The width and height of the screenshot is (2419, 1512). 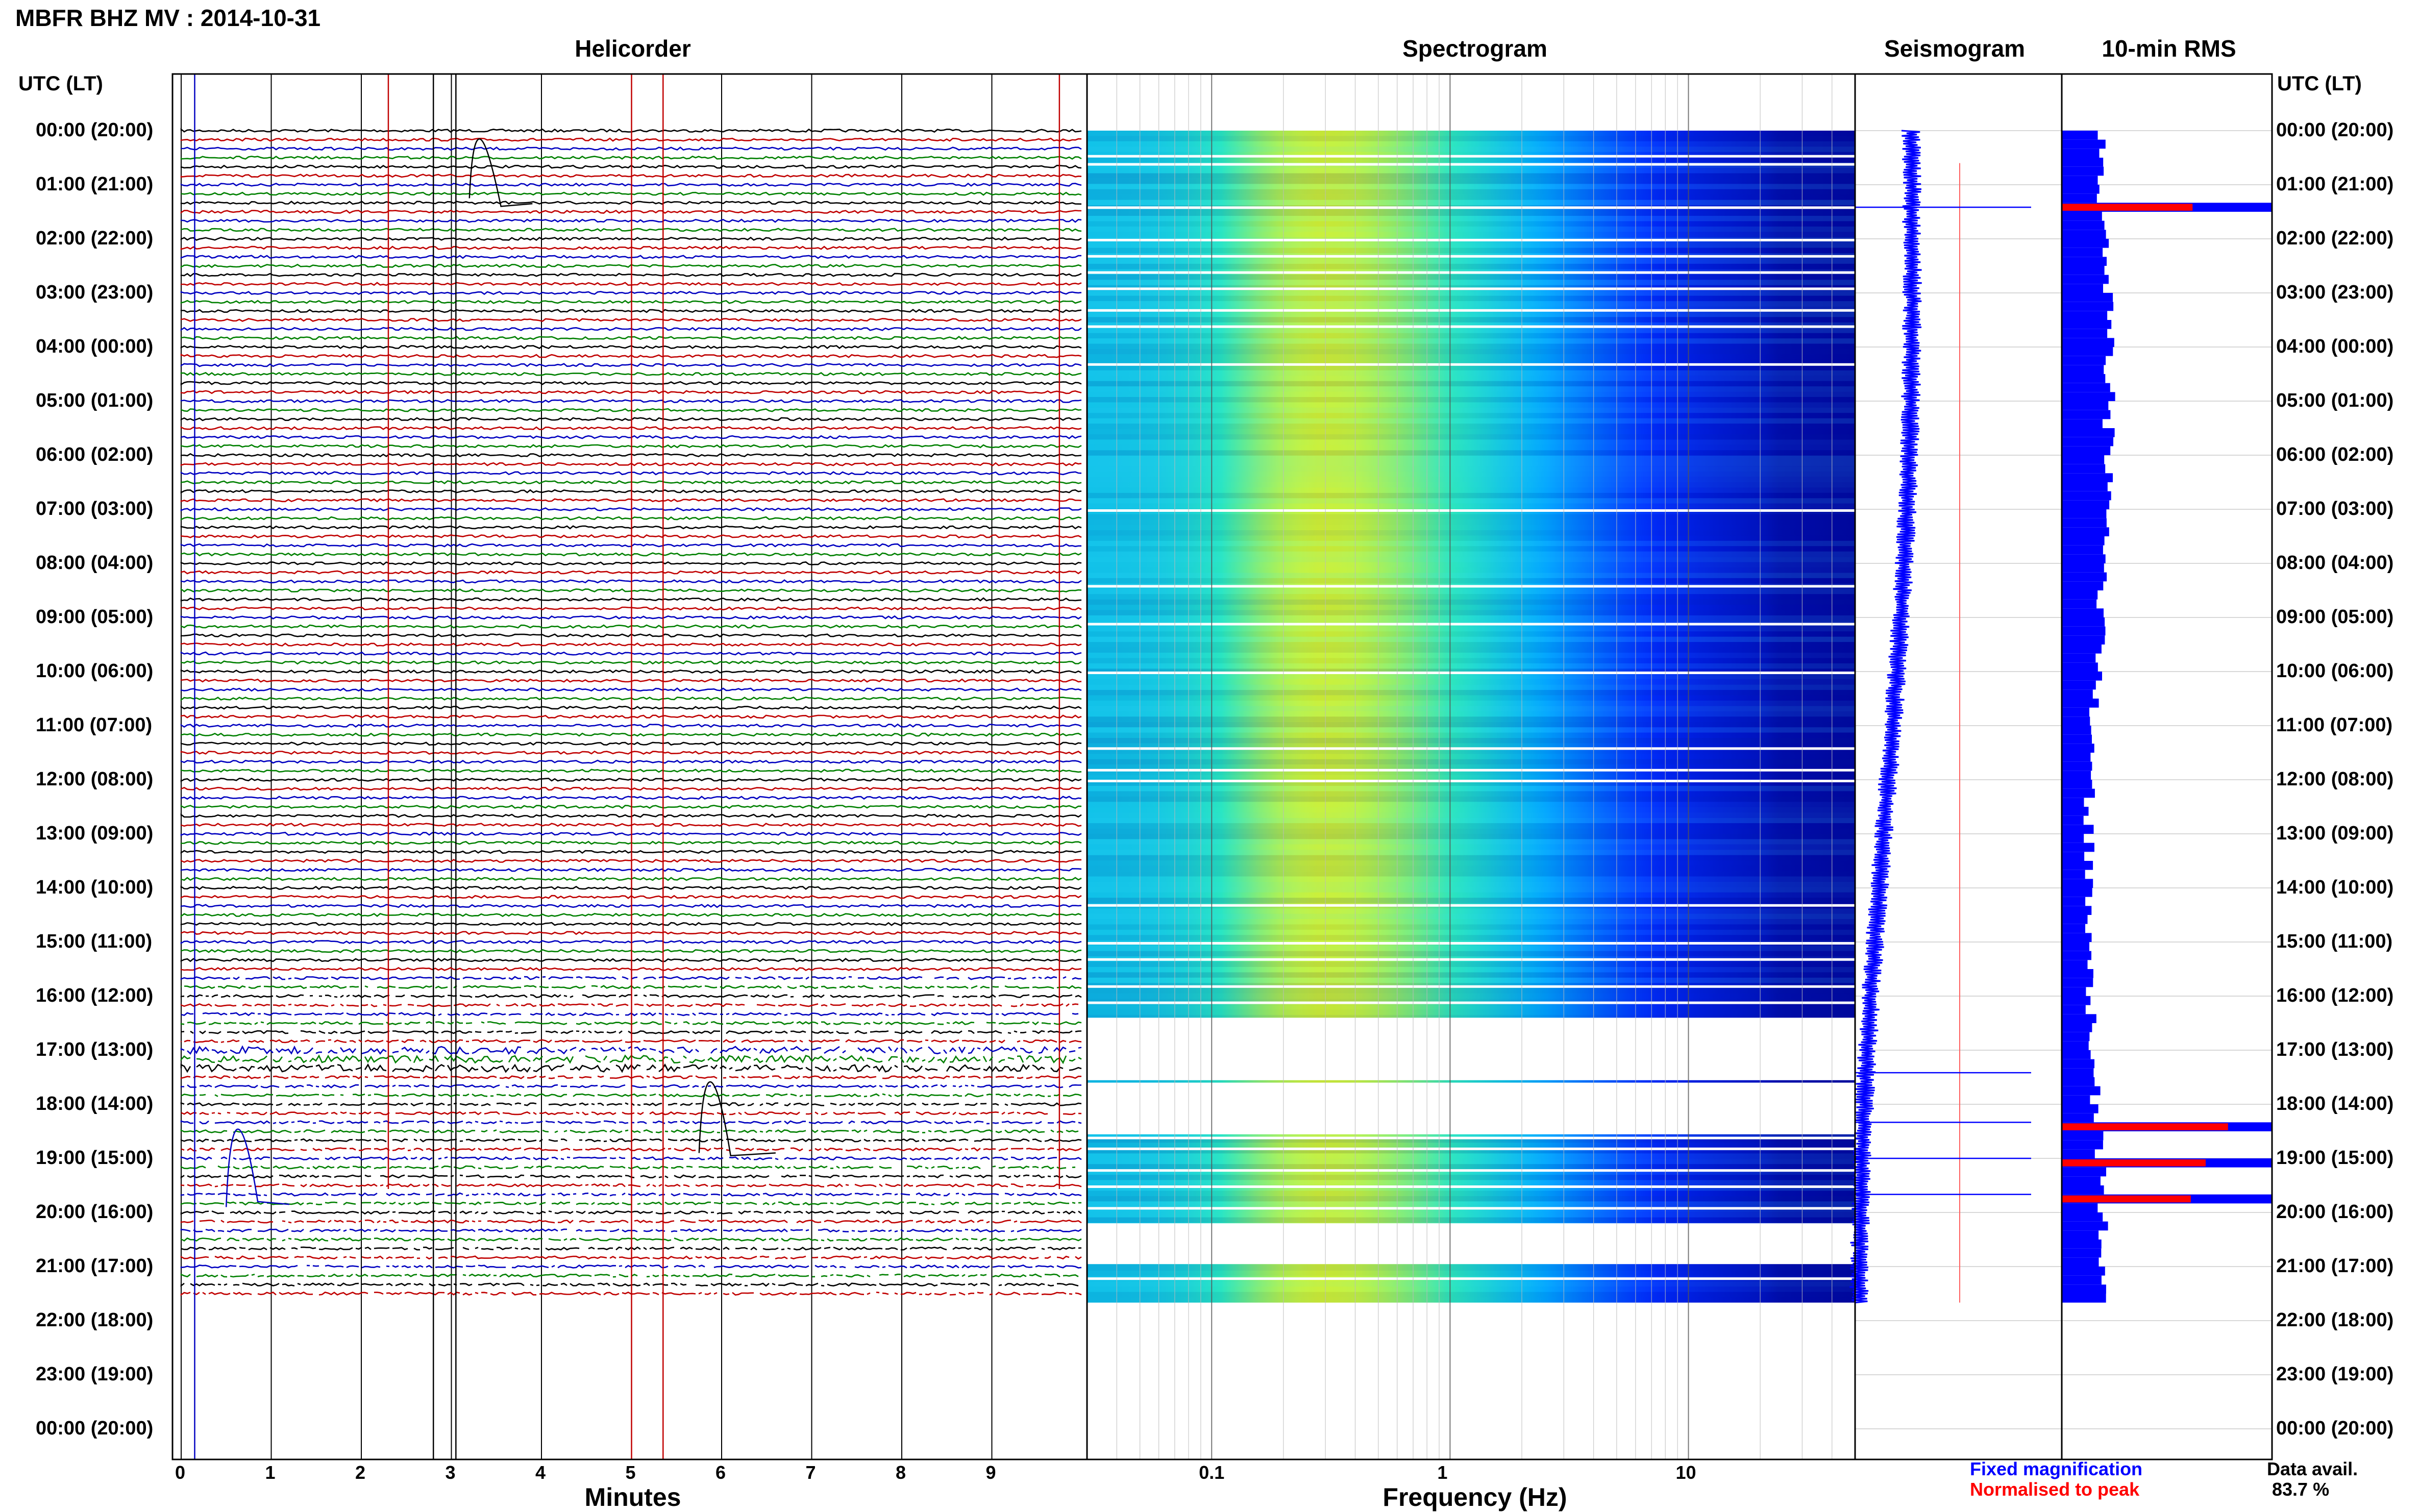 I want to click on spectrogram-x-tick-label: 10, so click(x=1685, y=1472).